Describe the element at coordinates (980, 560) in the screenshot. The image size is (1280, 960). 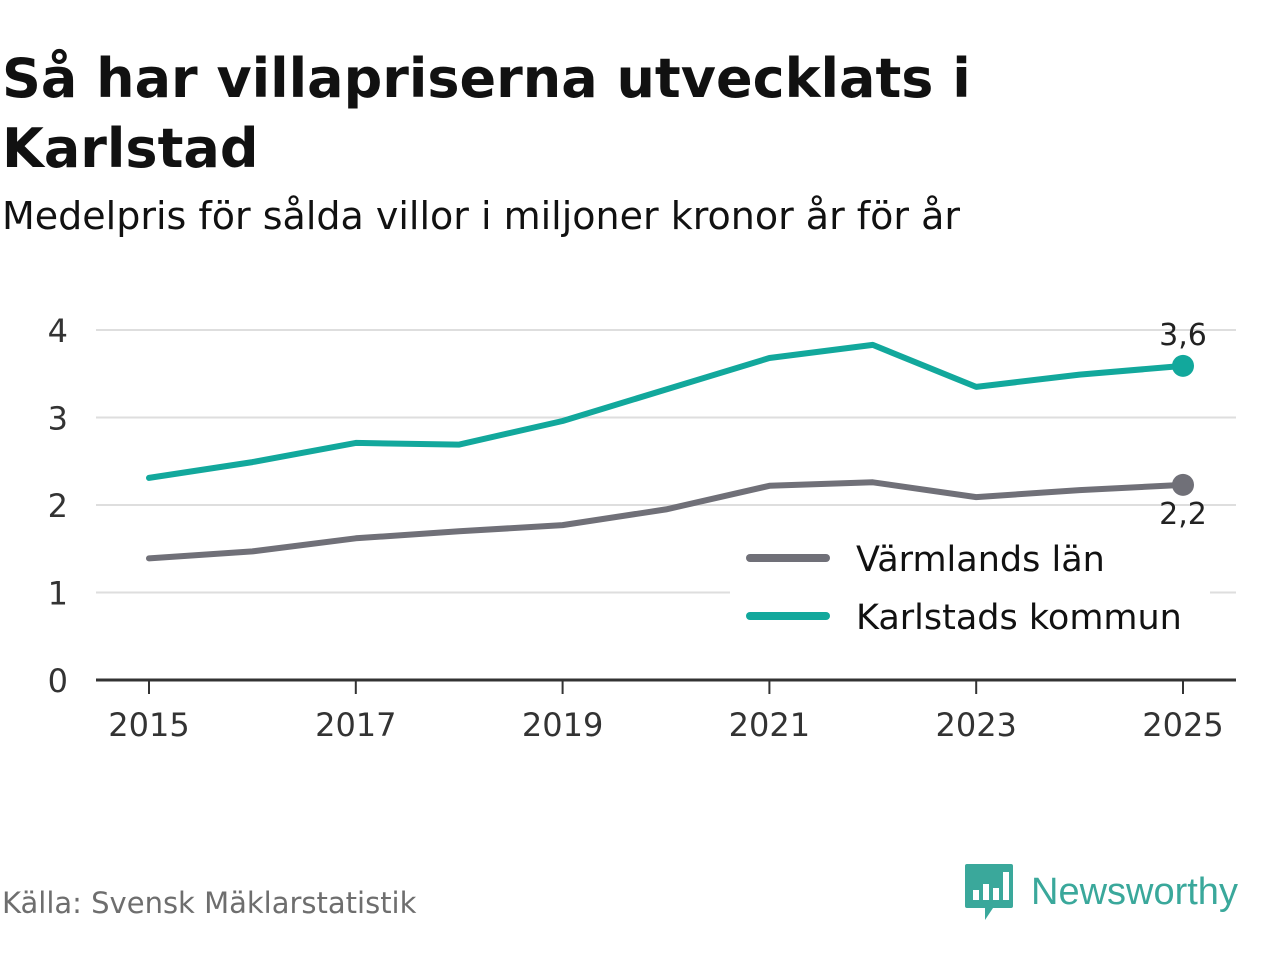
I see `legend-label: Värmlands län` at that location.